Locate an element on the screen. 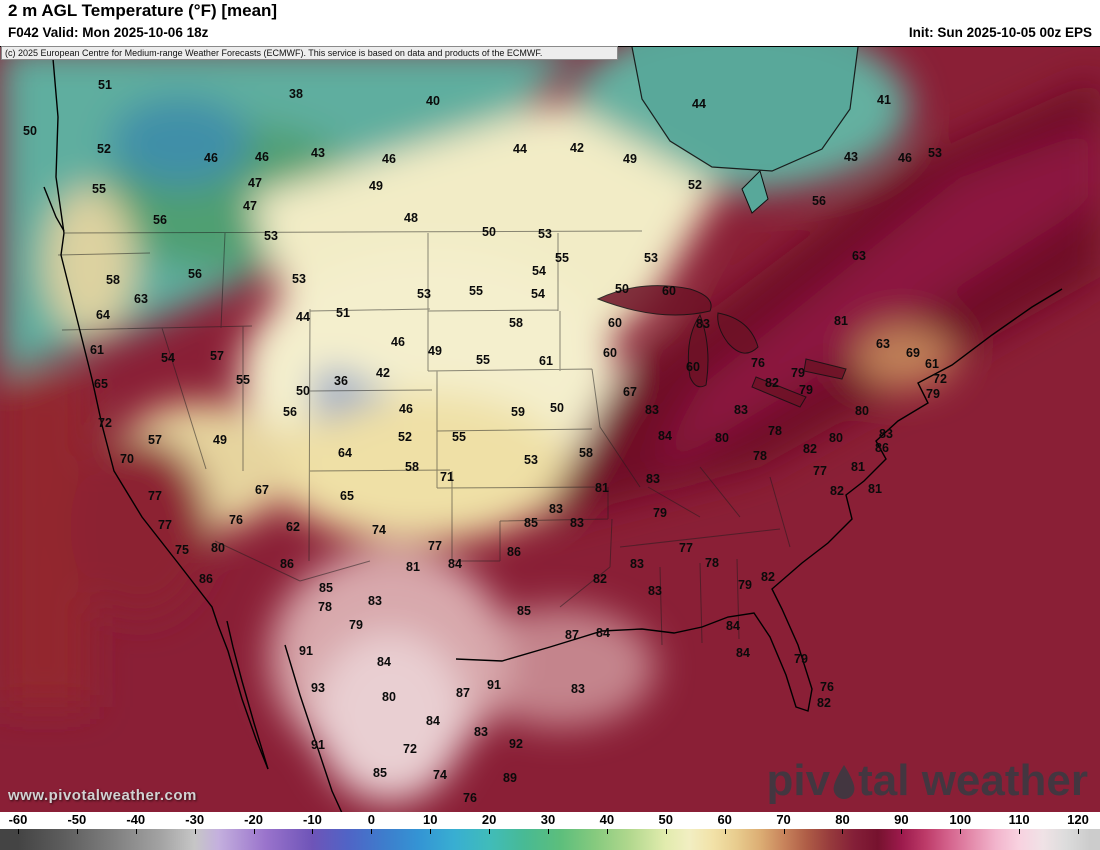 This screenshot has height=850, width=1100. temp-label: 75 is located at coordinates (182, 550).